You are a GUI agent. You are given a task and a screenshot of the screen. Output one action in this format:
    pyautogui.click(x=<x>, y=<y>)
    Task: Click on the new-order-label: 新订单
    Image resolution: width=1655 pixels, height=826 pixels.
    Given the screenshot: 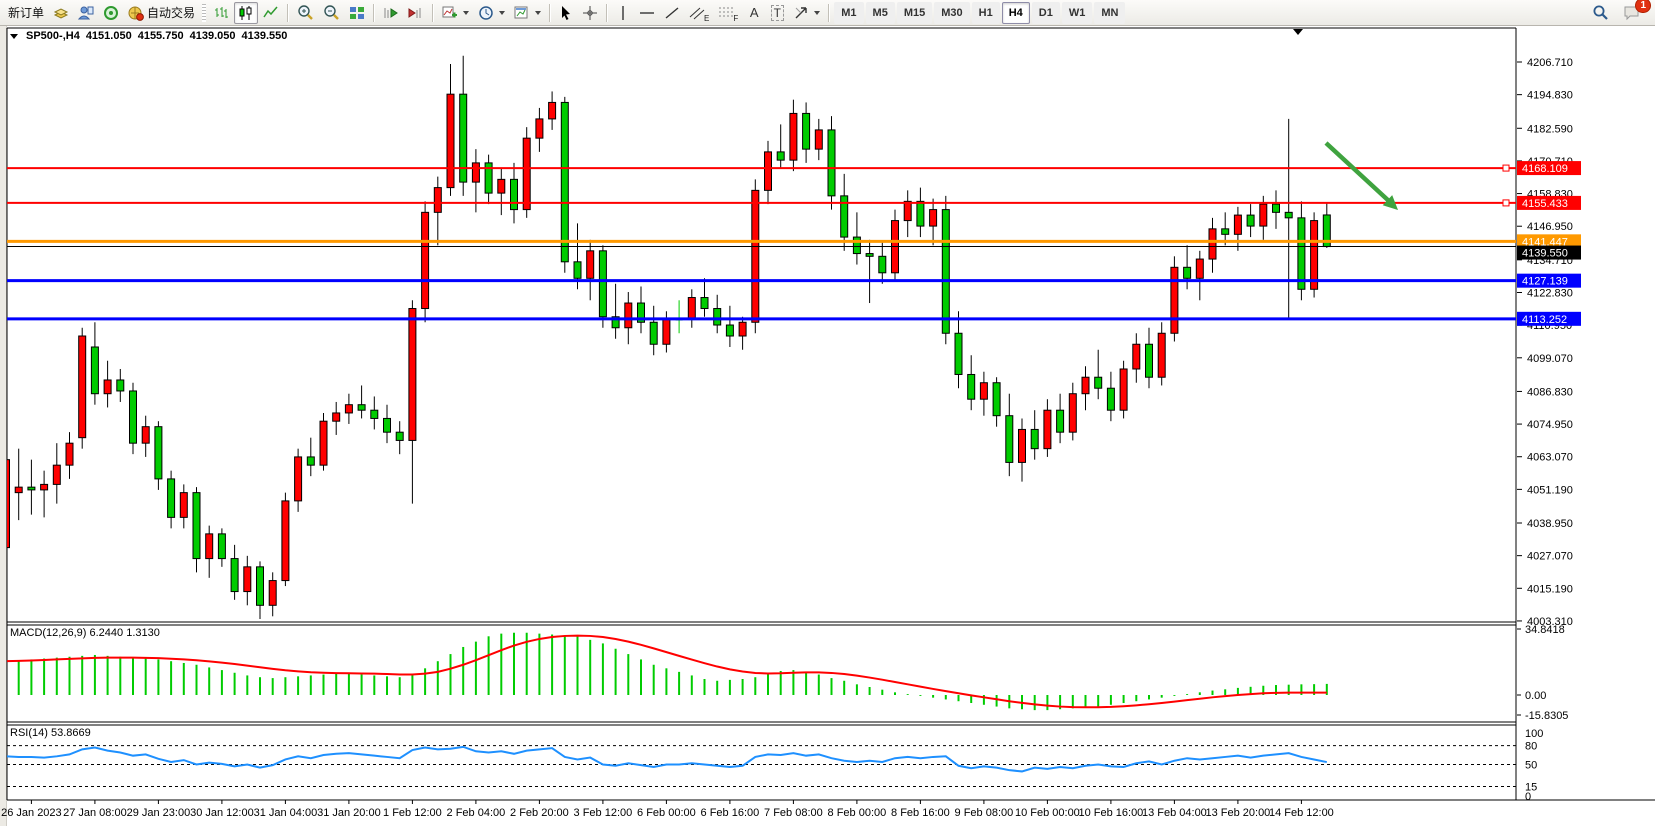 What is the action you would take?
    pyautogui.click(x=26, y=13)
    